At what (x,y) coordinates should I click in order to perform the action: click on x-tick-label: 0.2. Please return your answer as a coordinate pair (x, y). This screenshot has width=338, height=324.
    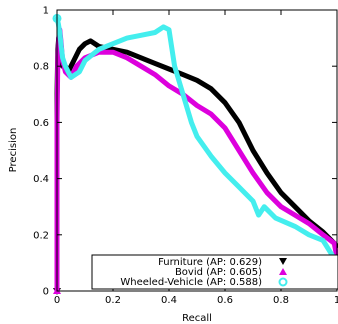
    Looking at the image, I should click on (113, 300).